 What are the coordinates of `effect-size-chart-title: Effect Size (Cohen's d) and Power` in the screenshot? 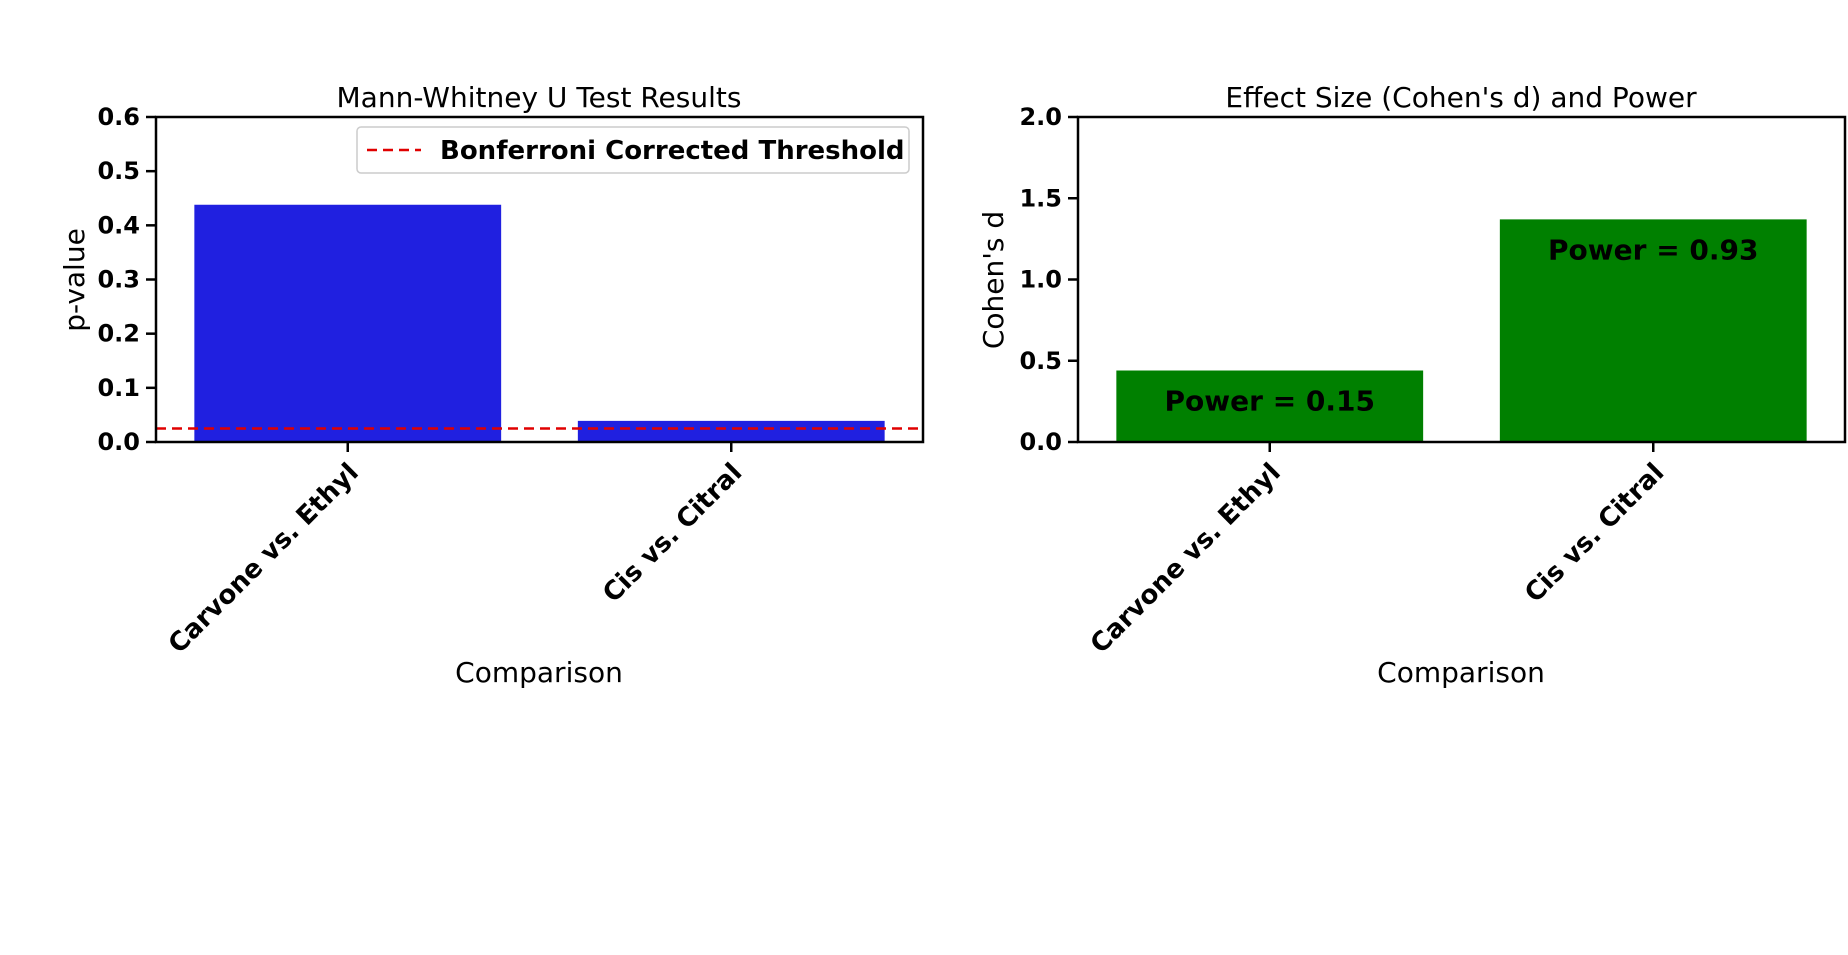 It's located at (1461, 97).